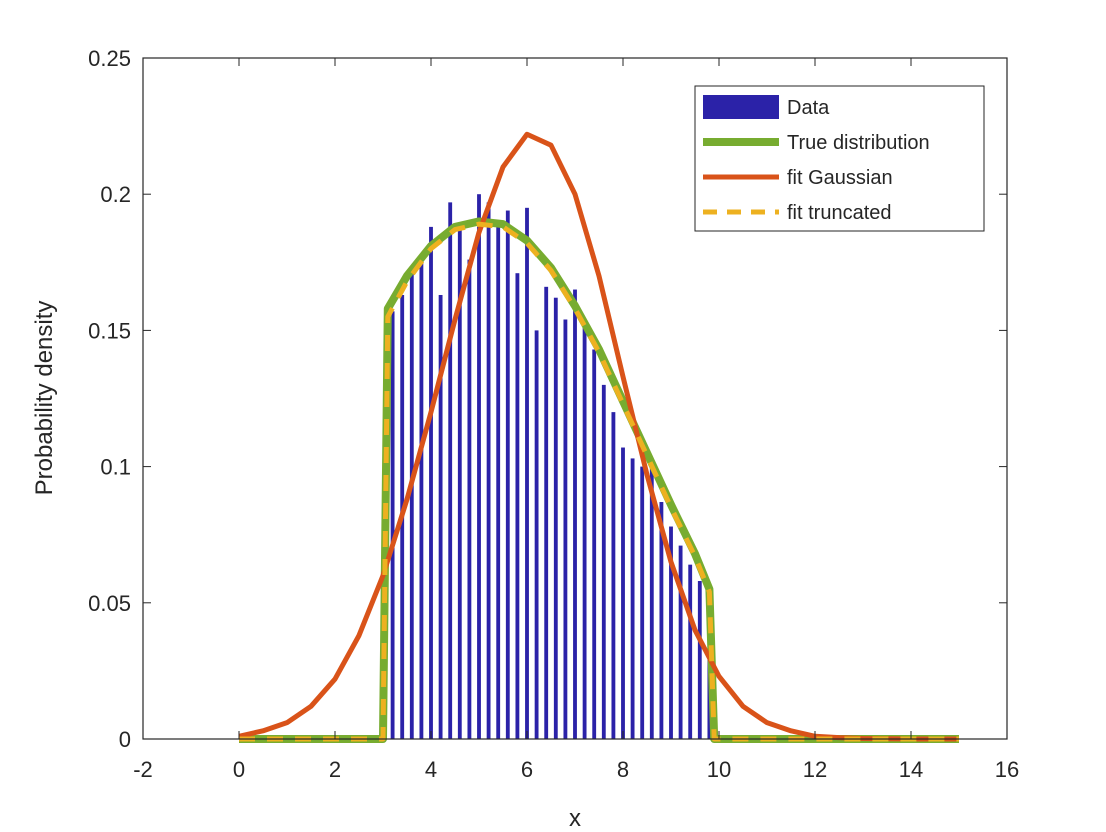 The width and height of the screenshot is (1106, 832). What do you see at coordinates (839, 213) in the screenshot?
I see `legend-label-fit-truncated: fit truncated` at bounding box center [839, 213].